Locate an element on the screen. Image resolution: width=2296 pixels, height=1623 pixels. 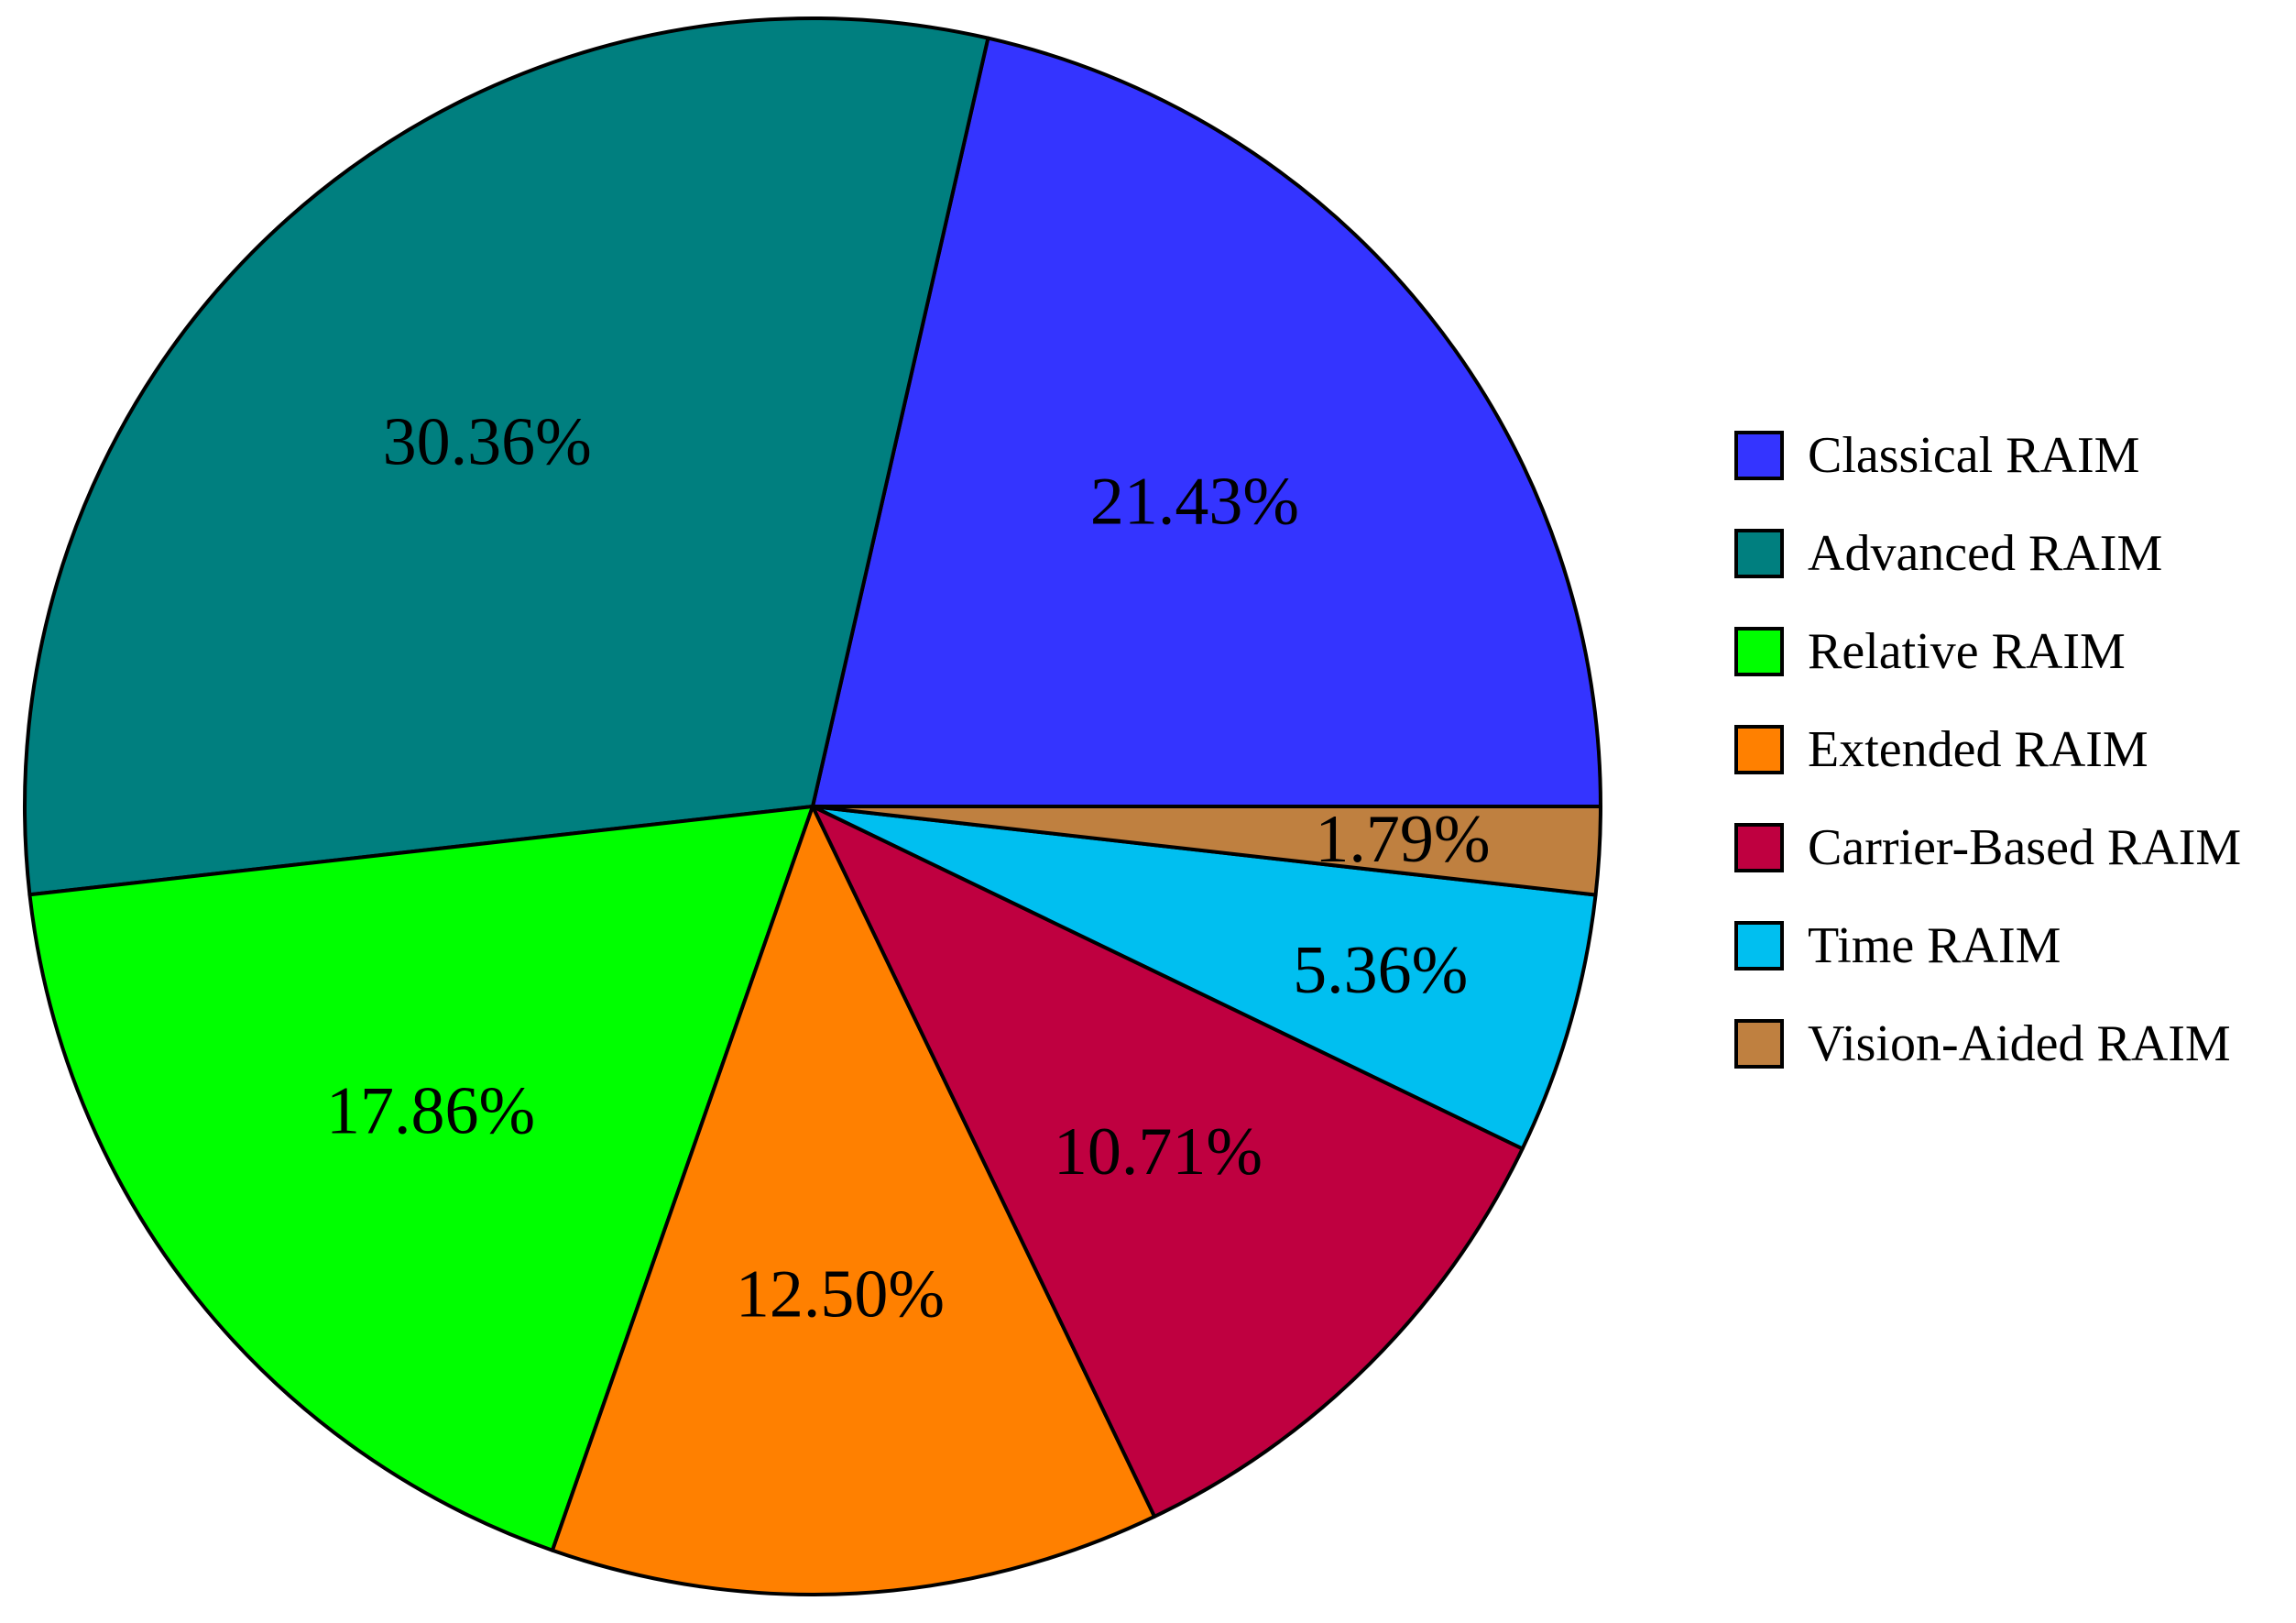
legend-label-vision-aided-raim: Vision-Aided RAIM is located at coordinates (2020, 1043).